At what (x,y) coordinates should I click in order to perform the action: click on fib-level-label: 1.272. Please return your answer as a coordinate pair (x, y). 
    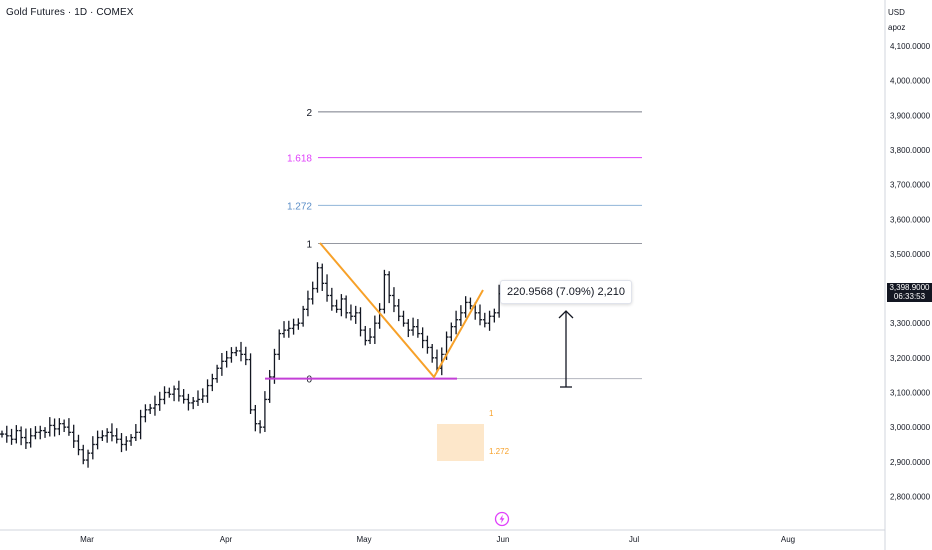
    Looking at the image, I should click on (299, 206).